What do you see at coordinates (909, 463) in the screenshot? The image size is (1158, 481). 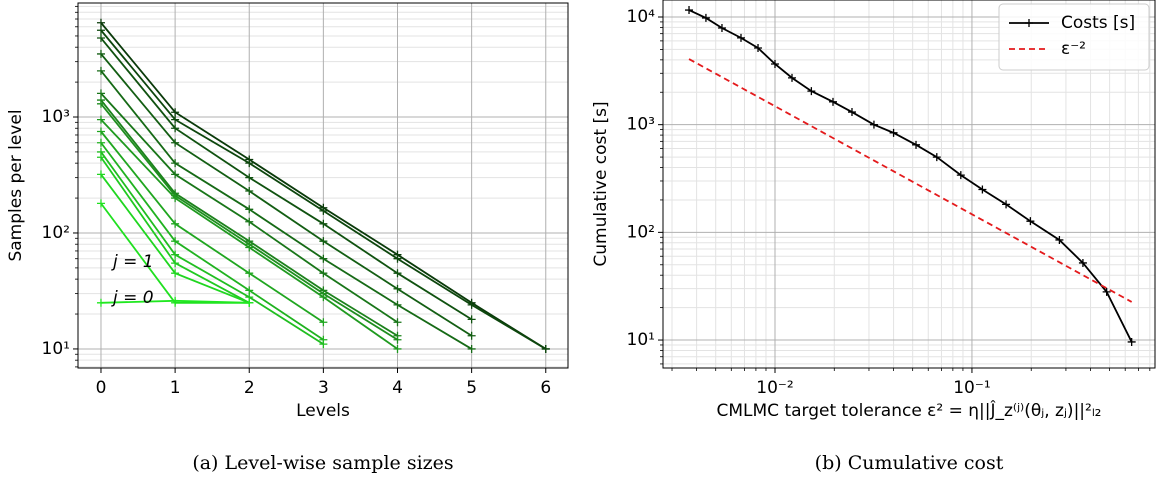 I see `caption: (b) Cumulative cost` at bounding box center [909, 463].